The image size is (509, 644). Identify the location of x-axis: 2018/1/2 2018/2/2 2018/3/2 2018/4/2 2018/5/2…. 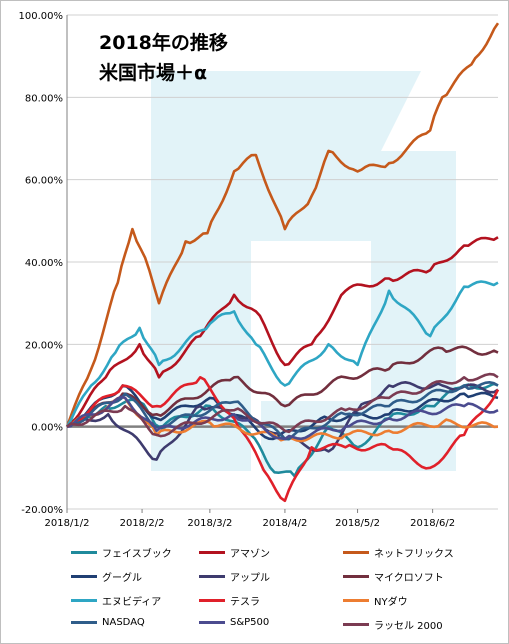
(250, 519).